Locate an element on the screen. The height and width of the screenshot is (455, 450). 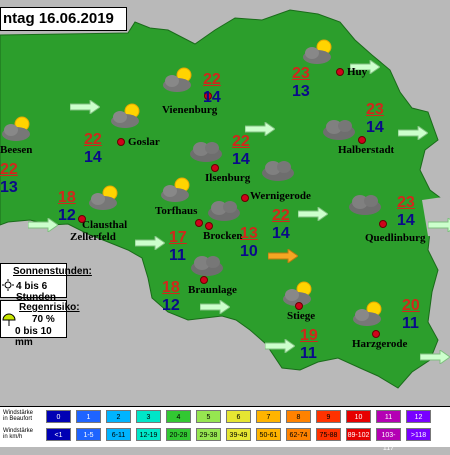
town-braunlage: Braunlage is located at coordinates (212, 286).